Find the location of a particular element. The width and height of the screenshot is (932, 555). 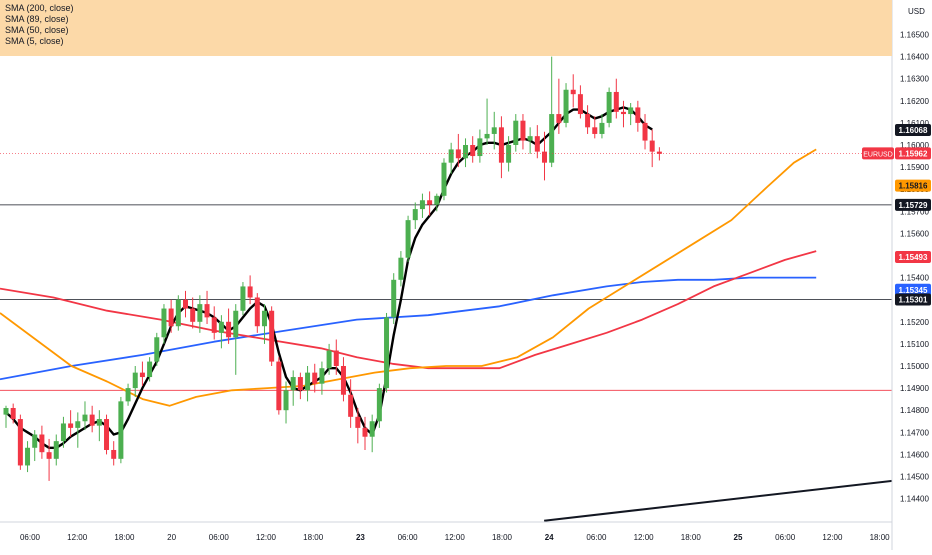

legend-sma-200: SMA (200, close) is located at coordinates (39, 8).